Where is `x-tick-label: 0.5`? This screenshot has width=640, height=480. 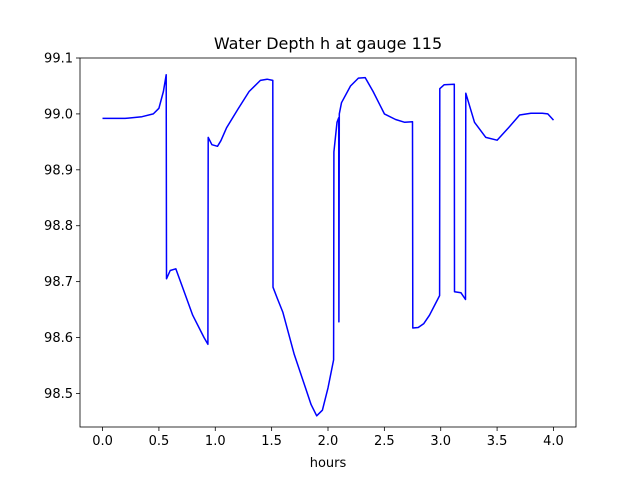 x-tick-label: 0.5 is located at coordinates (159, 441).